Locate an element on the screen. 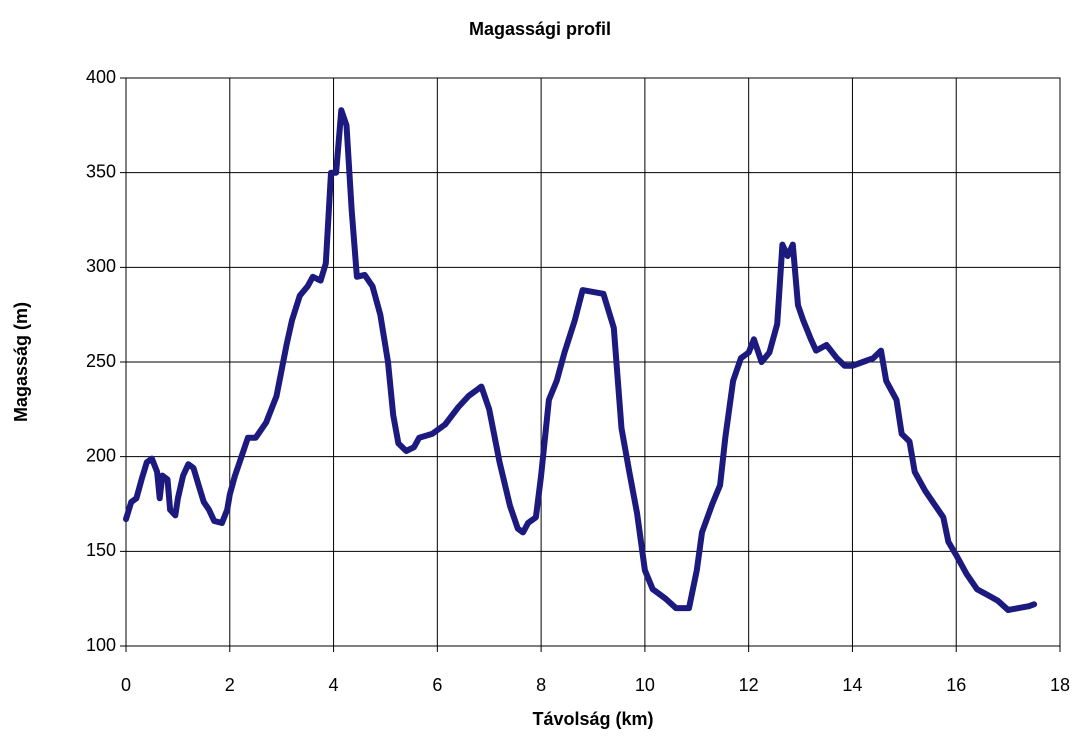 The height and width of the screenshot is (738, 1085). x-tick-label: 6 is located at coordinates (437, 685).